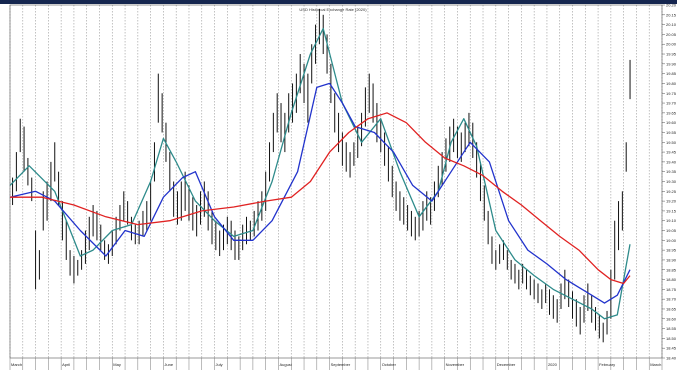  Describe the element at coordinates (341, 364) in the screenshot. I see `x-tick-label: September` at that location.